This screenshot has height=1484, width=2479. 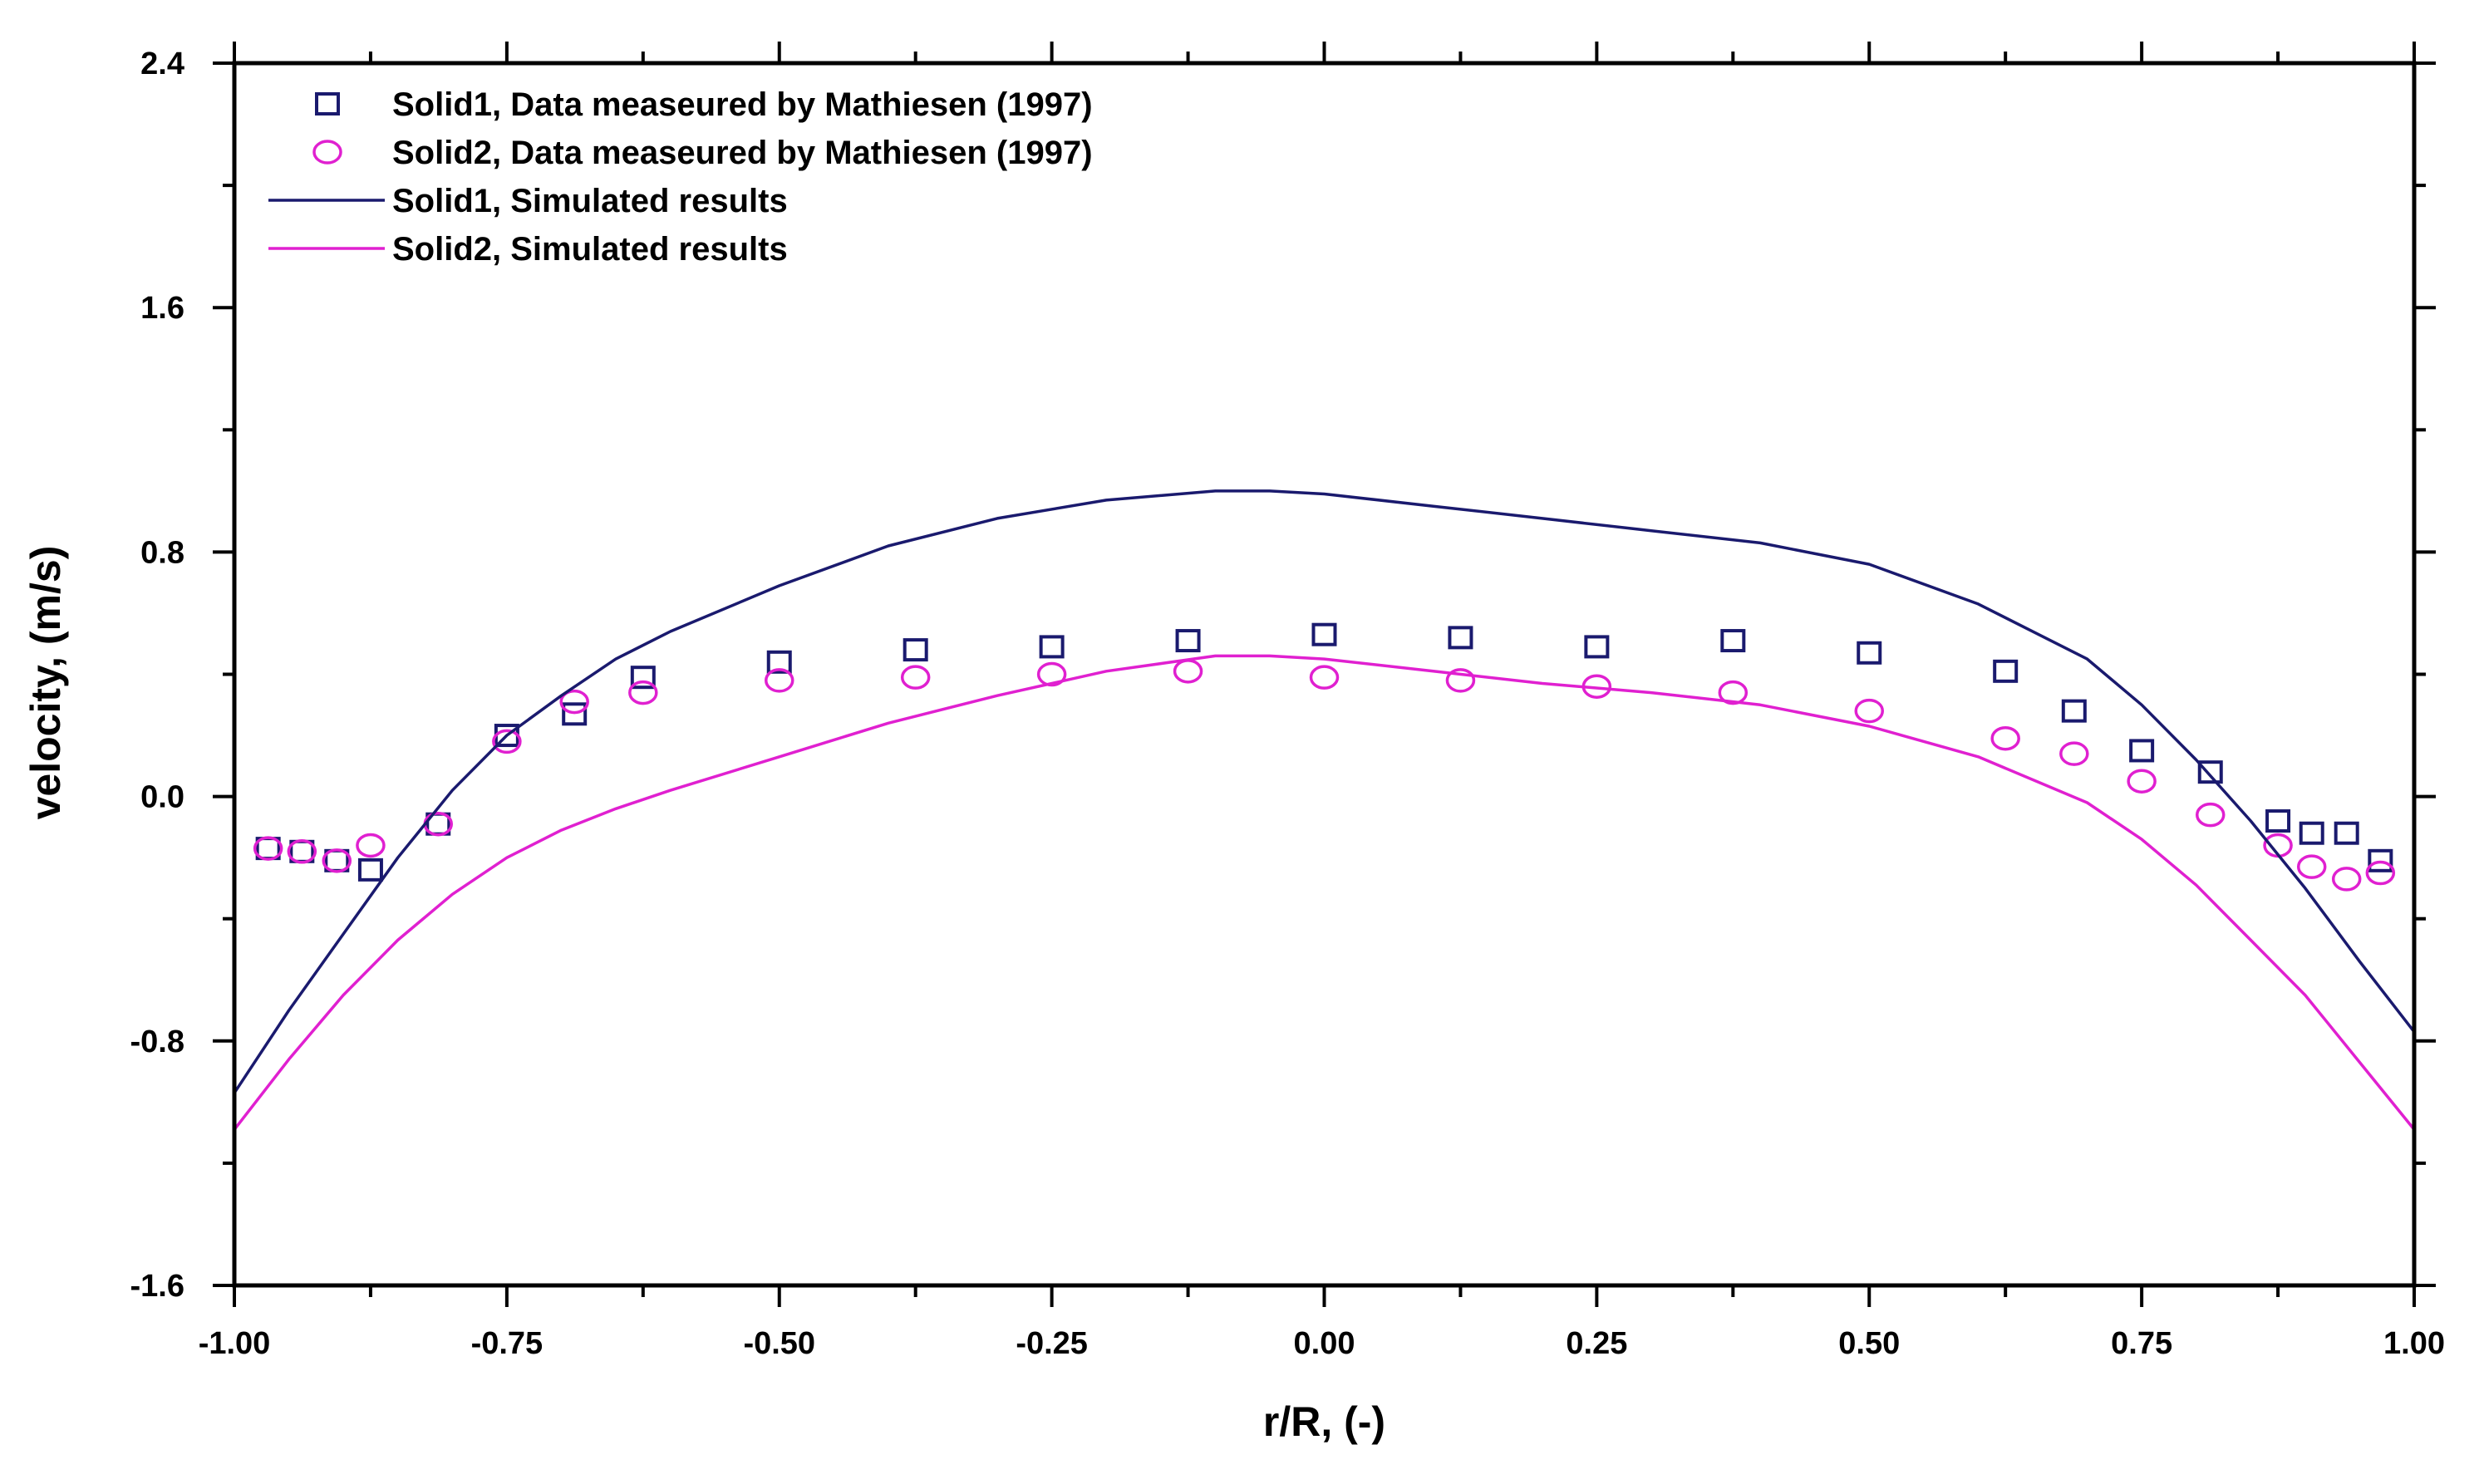 I want to click on legend-circle-swatch, so click(x=327, y=152).